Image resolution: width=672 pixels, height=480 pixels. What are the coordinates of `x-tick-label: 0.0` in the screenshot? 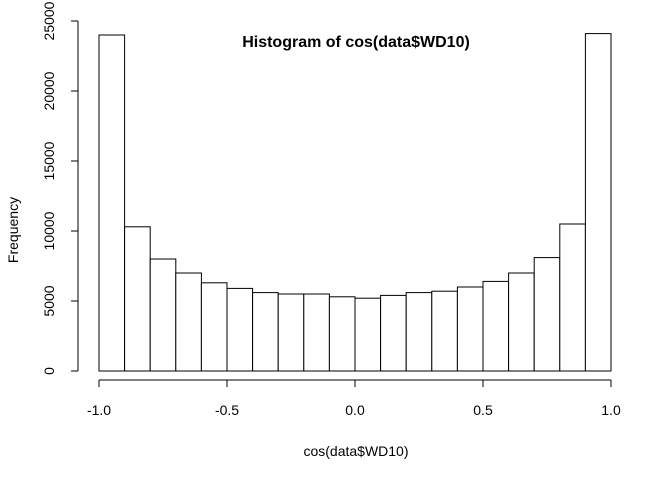 It's located at (355, 410).